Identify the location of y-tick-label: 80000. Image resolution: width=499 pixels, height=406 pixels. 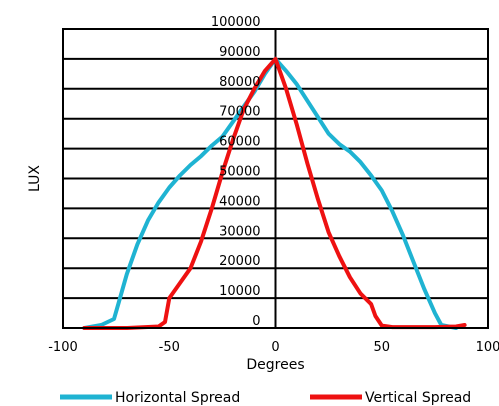
(239, 82).